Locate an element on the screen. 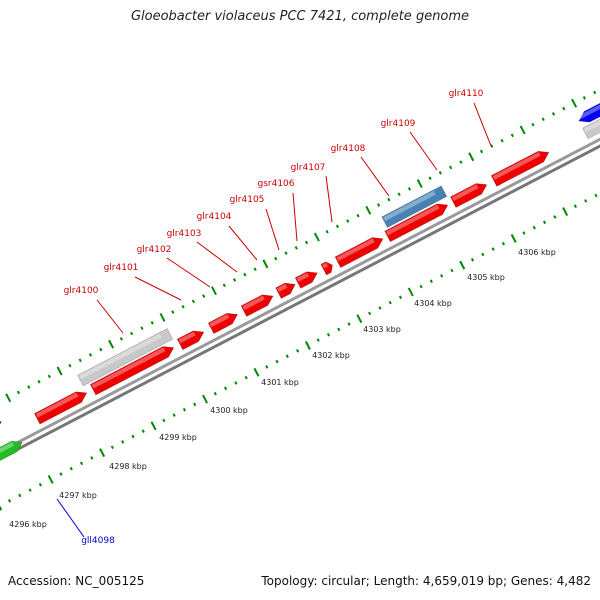 This screenshot has height=600, width=600. leader-glr4101 is located at coordinates (158, 288).